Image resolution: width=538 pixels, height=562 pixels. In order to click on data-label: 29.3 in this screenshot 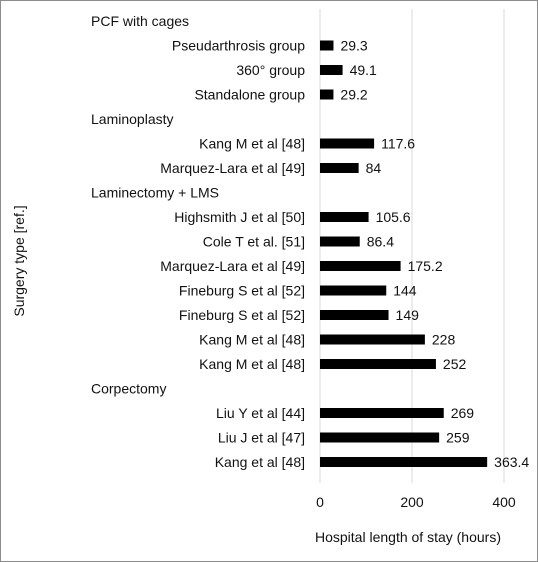, I will do `click(353, 46)`.